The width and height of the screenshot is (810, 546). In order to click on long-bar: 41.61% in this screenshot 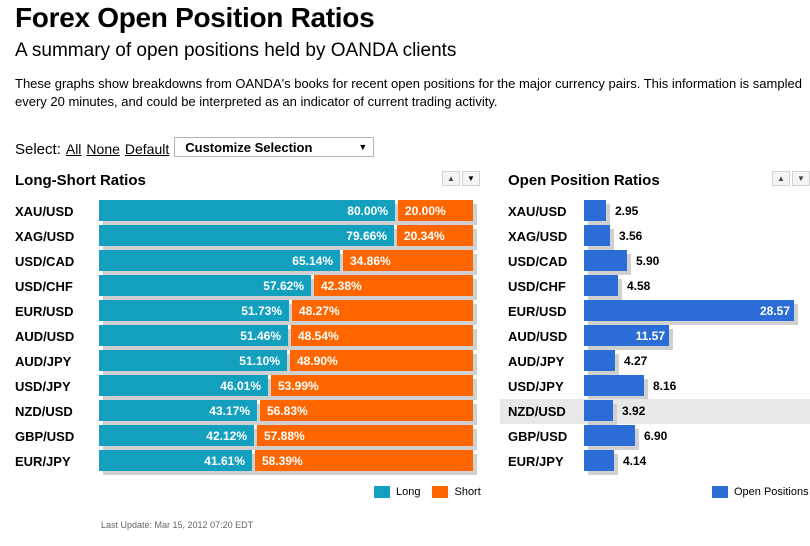, I will do `click(175, 460)`.